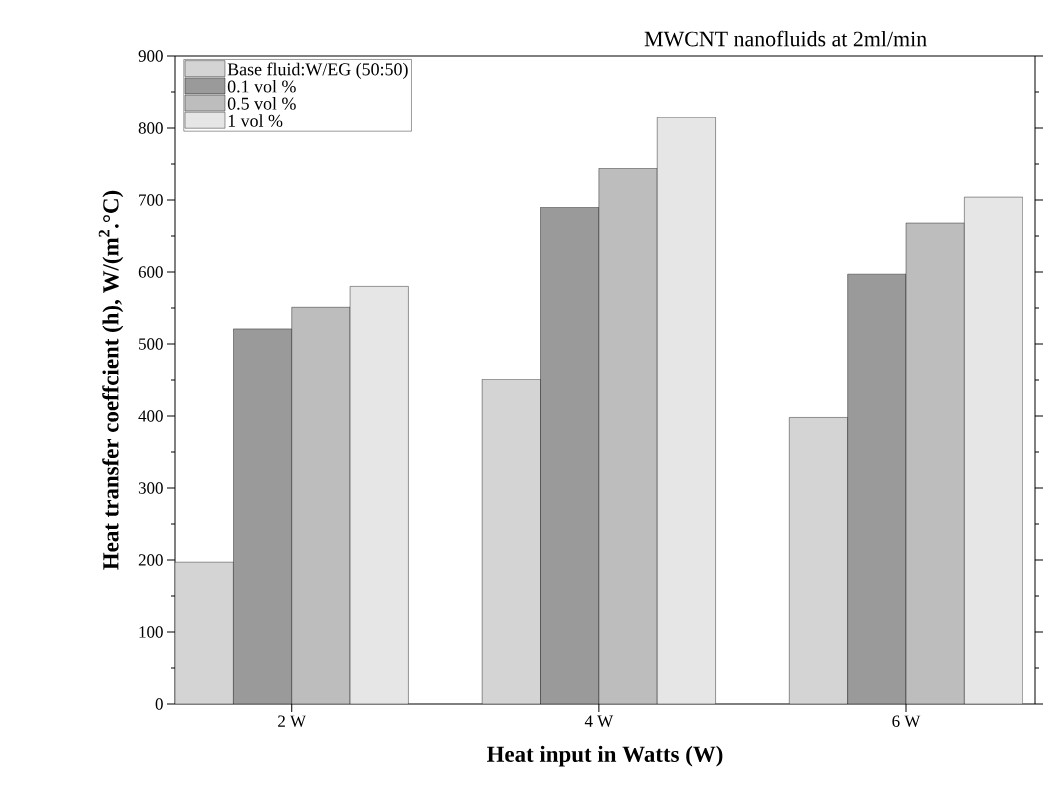  What do you see at coordinates (906, 721) in the screenshot?
I see `x-tick-label: 6 W` at bounding box center [906, 721].